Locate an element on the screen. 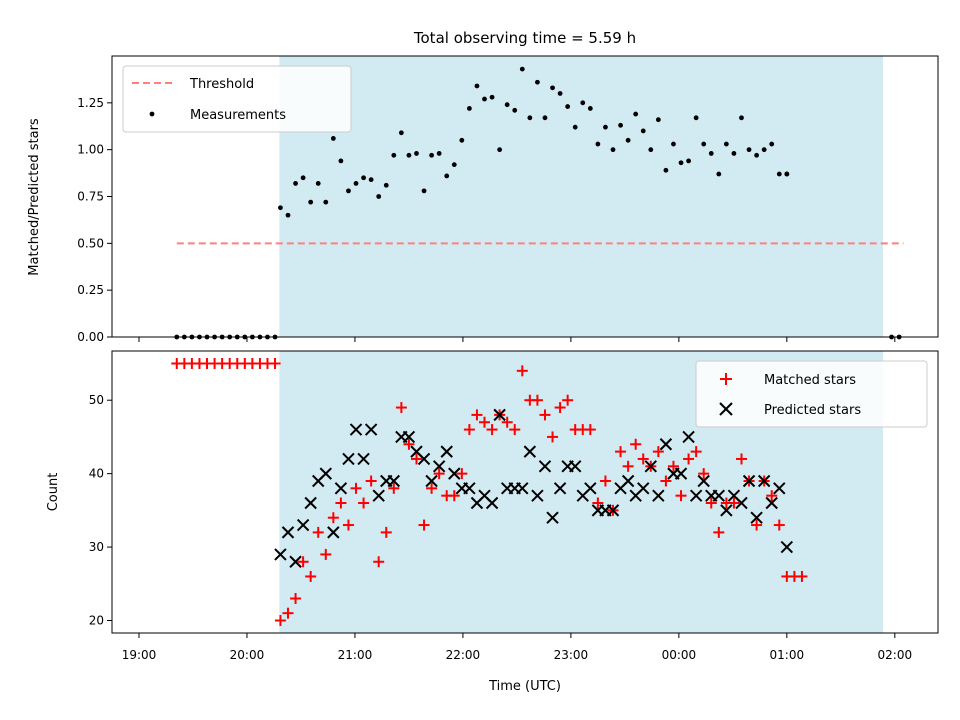 This screenshot has width=960, height=720. top-legend: Threshold Measurements is located at coordinates (237, 99).